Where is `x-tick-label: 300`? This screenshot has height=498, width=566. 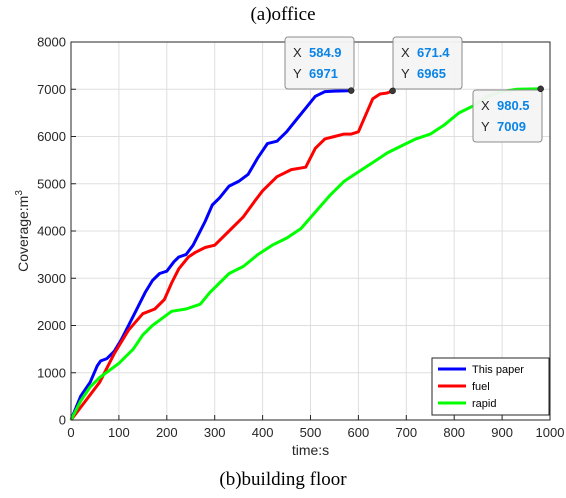 x-tick-label: 300 is located at coordinates (215, 432).